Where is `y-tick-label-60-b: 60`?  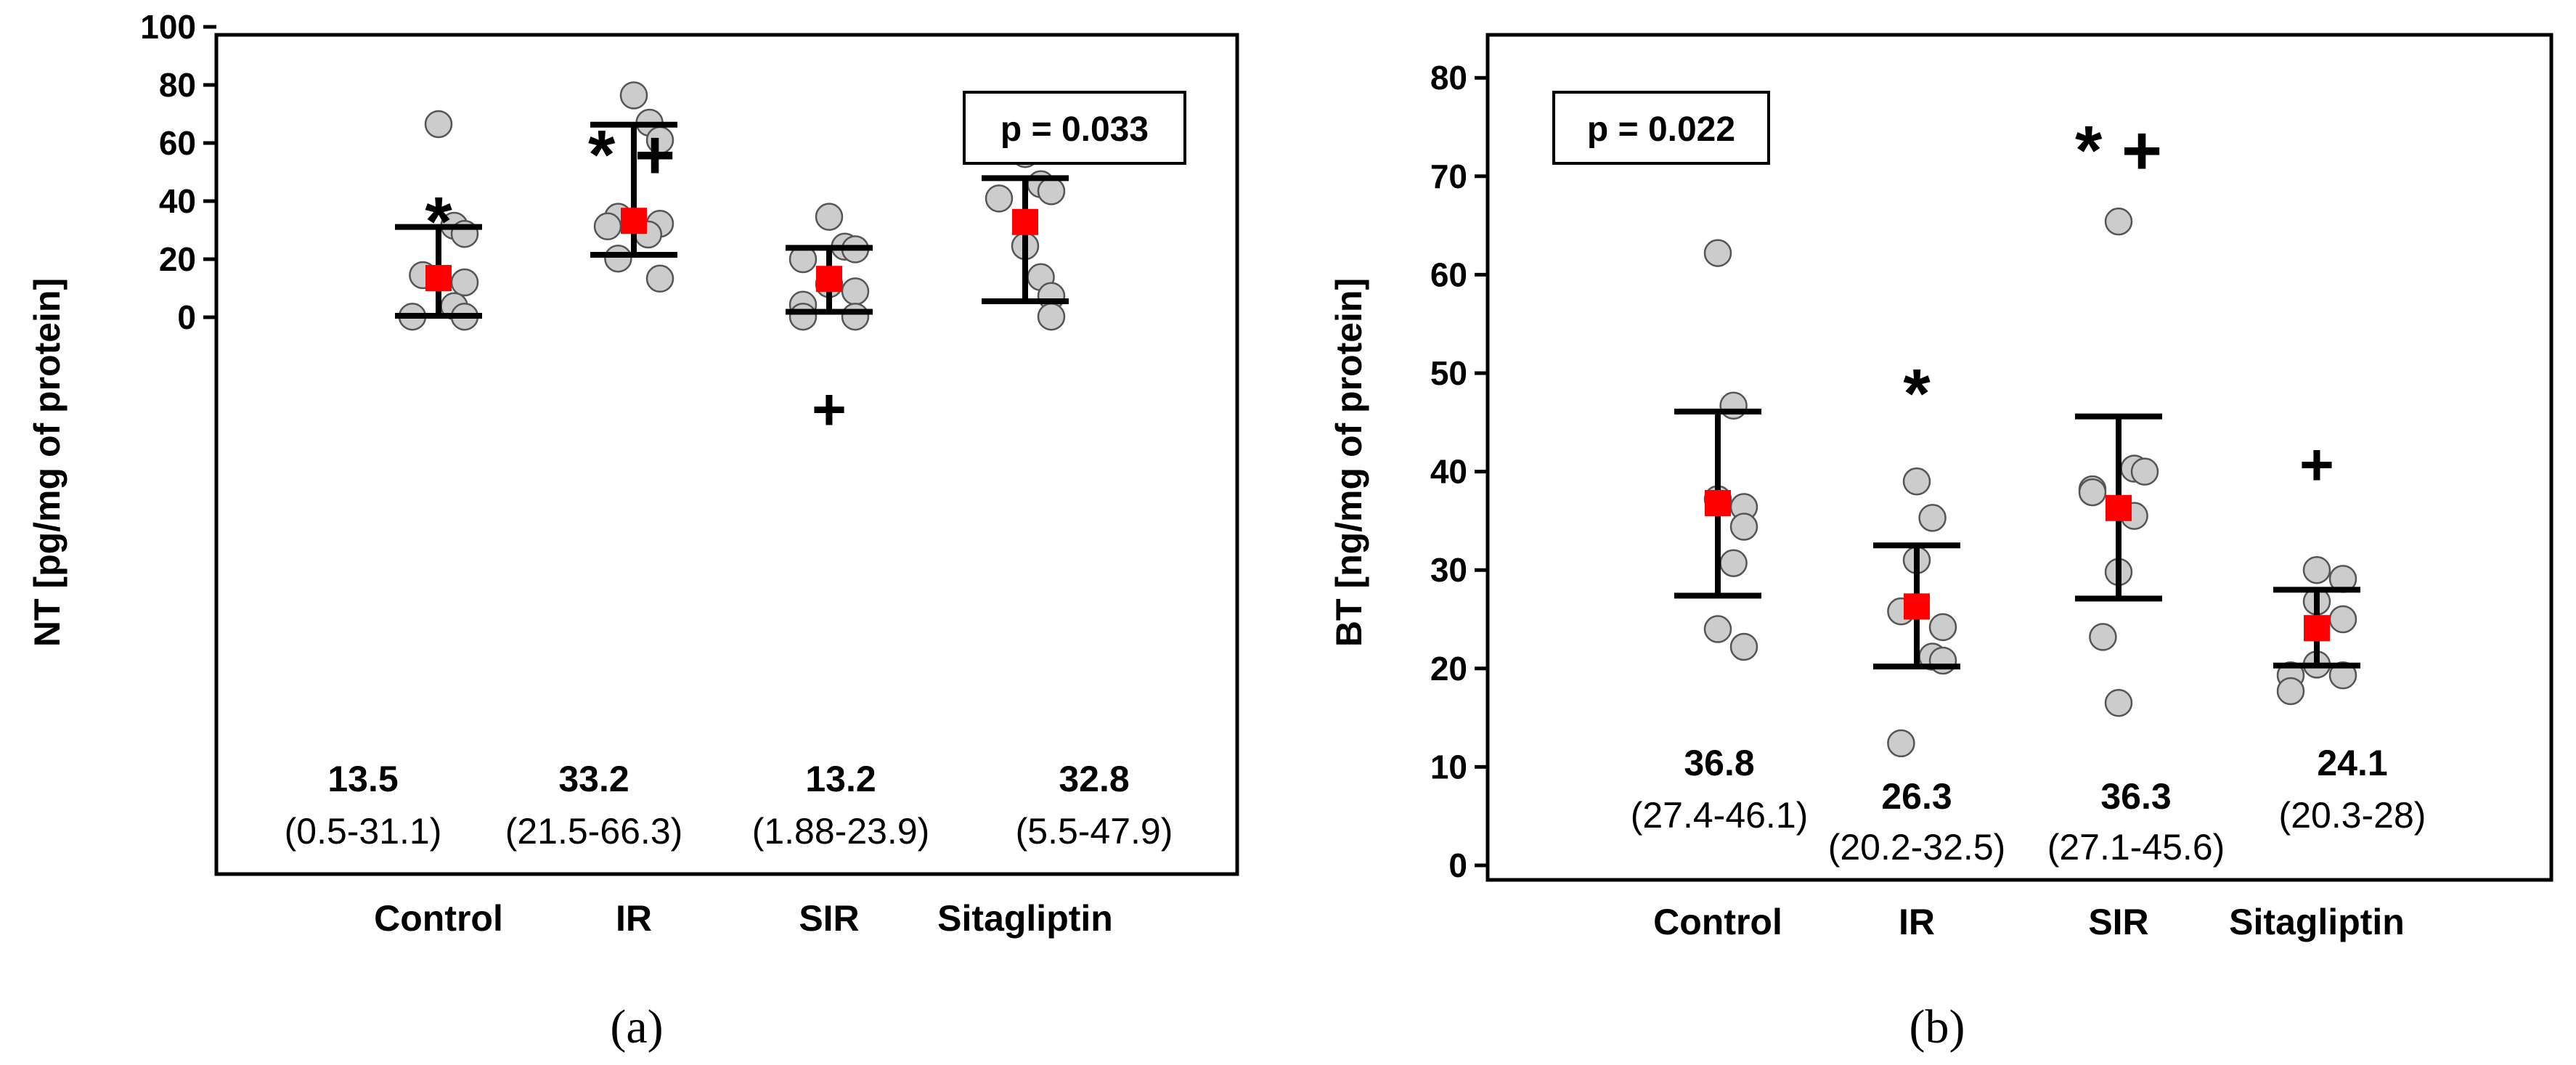 y-tick-label-60-b: 60 is located at coordinates (1448, 274).